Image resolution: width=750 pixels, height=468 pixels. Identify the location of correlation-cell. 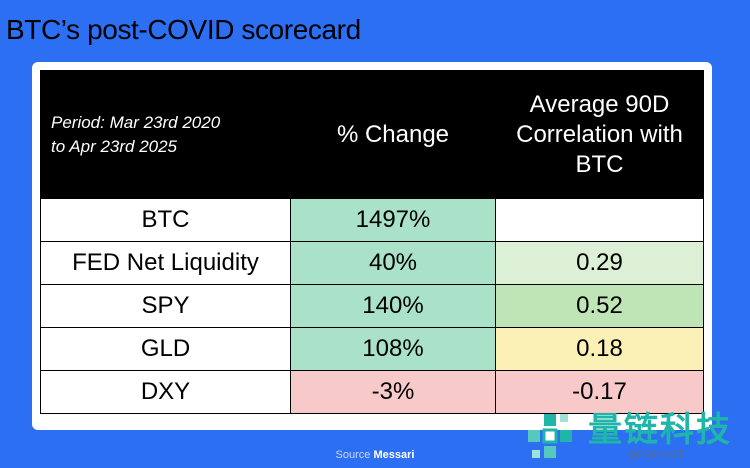
(599, 220).